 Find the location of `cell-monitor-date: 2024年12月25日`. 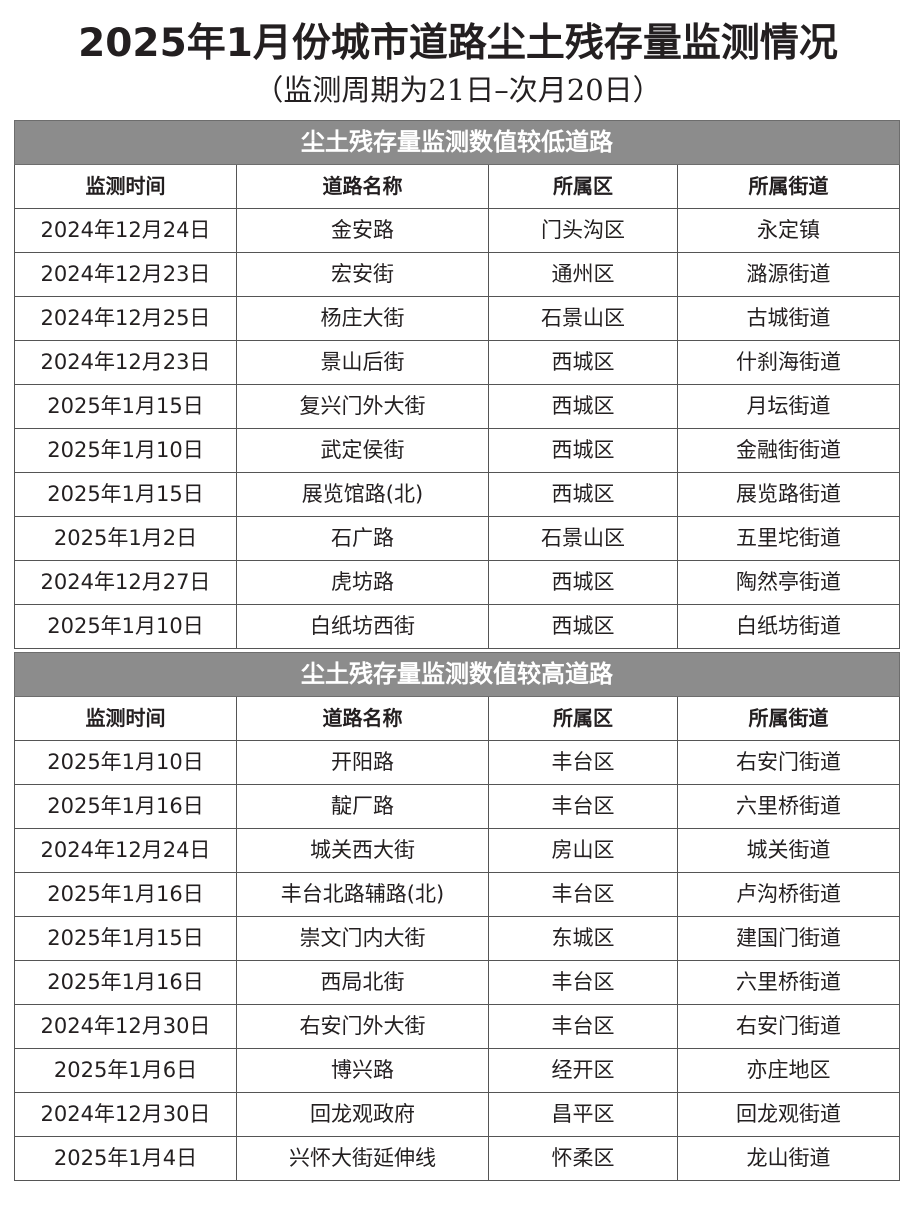

cell-monitor-date: 2024年12月25日 is located at coordinates (125, 318).